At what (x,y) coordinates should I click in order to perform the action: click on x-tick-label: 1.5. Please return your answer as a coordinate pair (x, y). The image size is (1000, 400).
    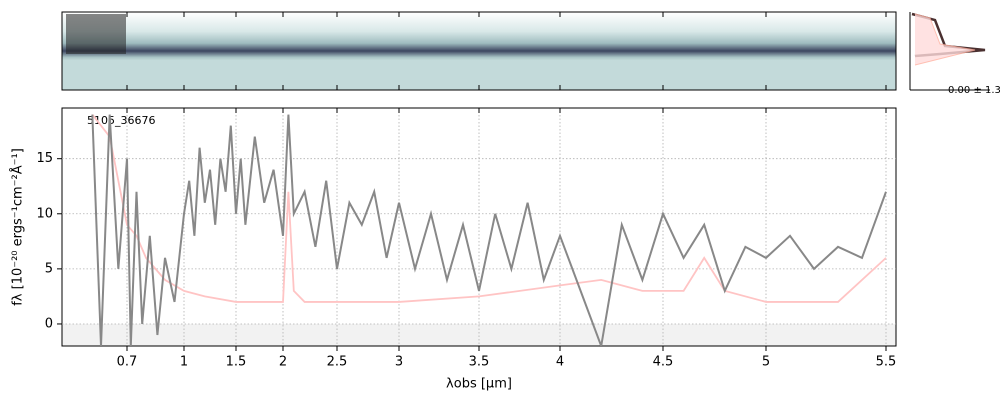
    Looking at the image, I should click on (236, 362).